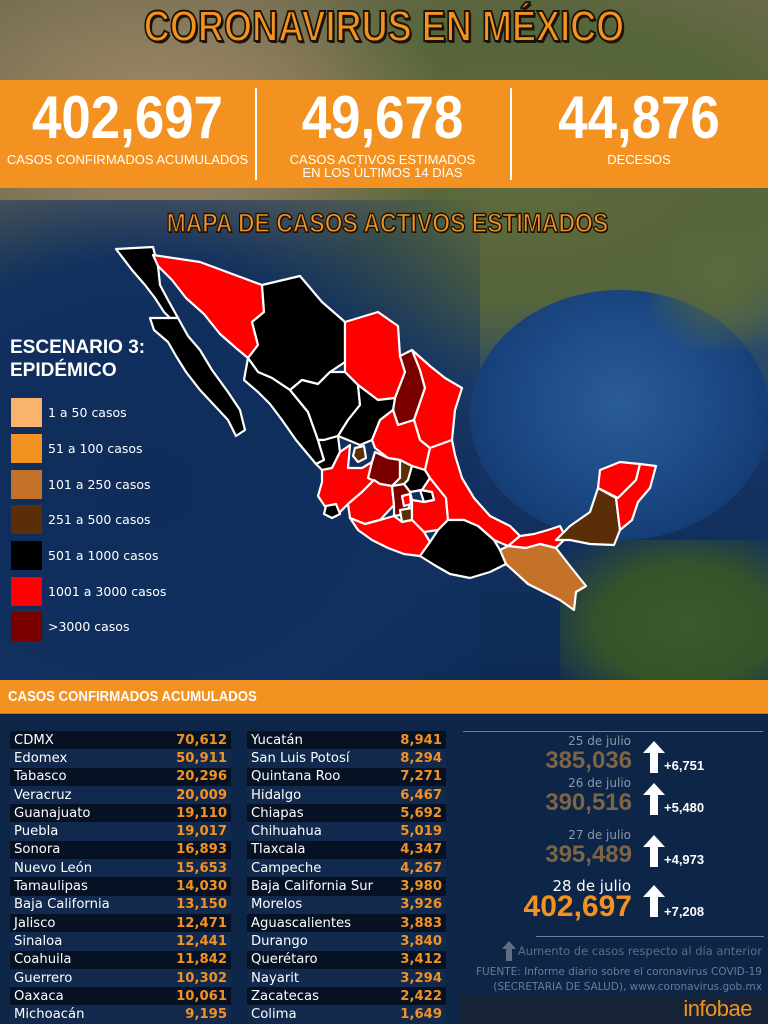 The height and width of the screenshot is (1024, 768). Describe the element at coordinates (387, 222) in the screenshot. I see `map-title: MAPA DE CASOS ACTIVOS ESTIMADOS` at that location.